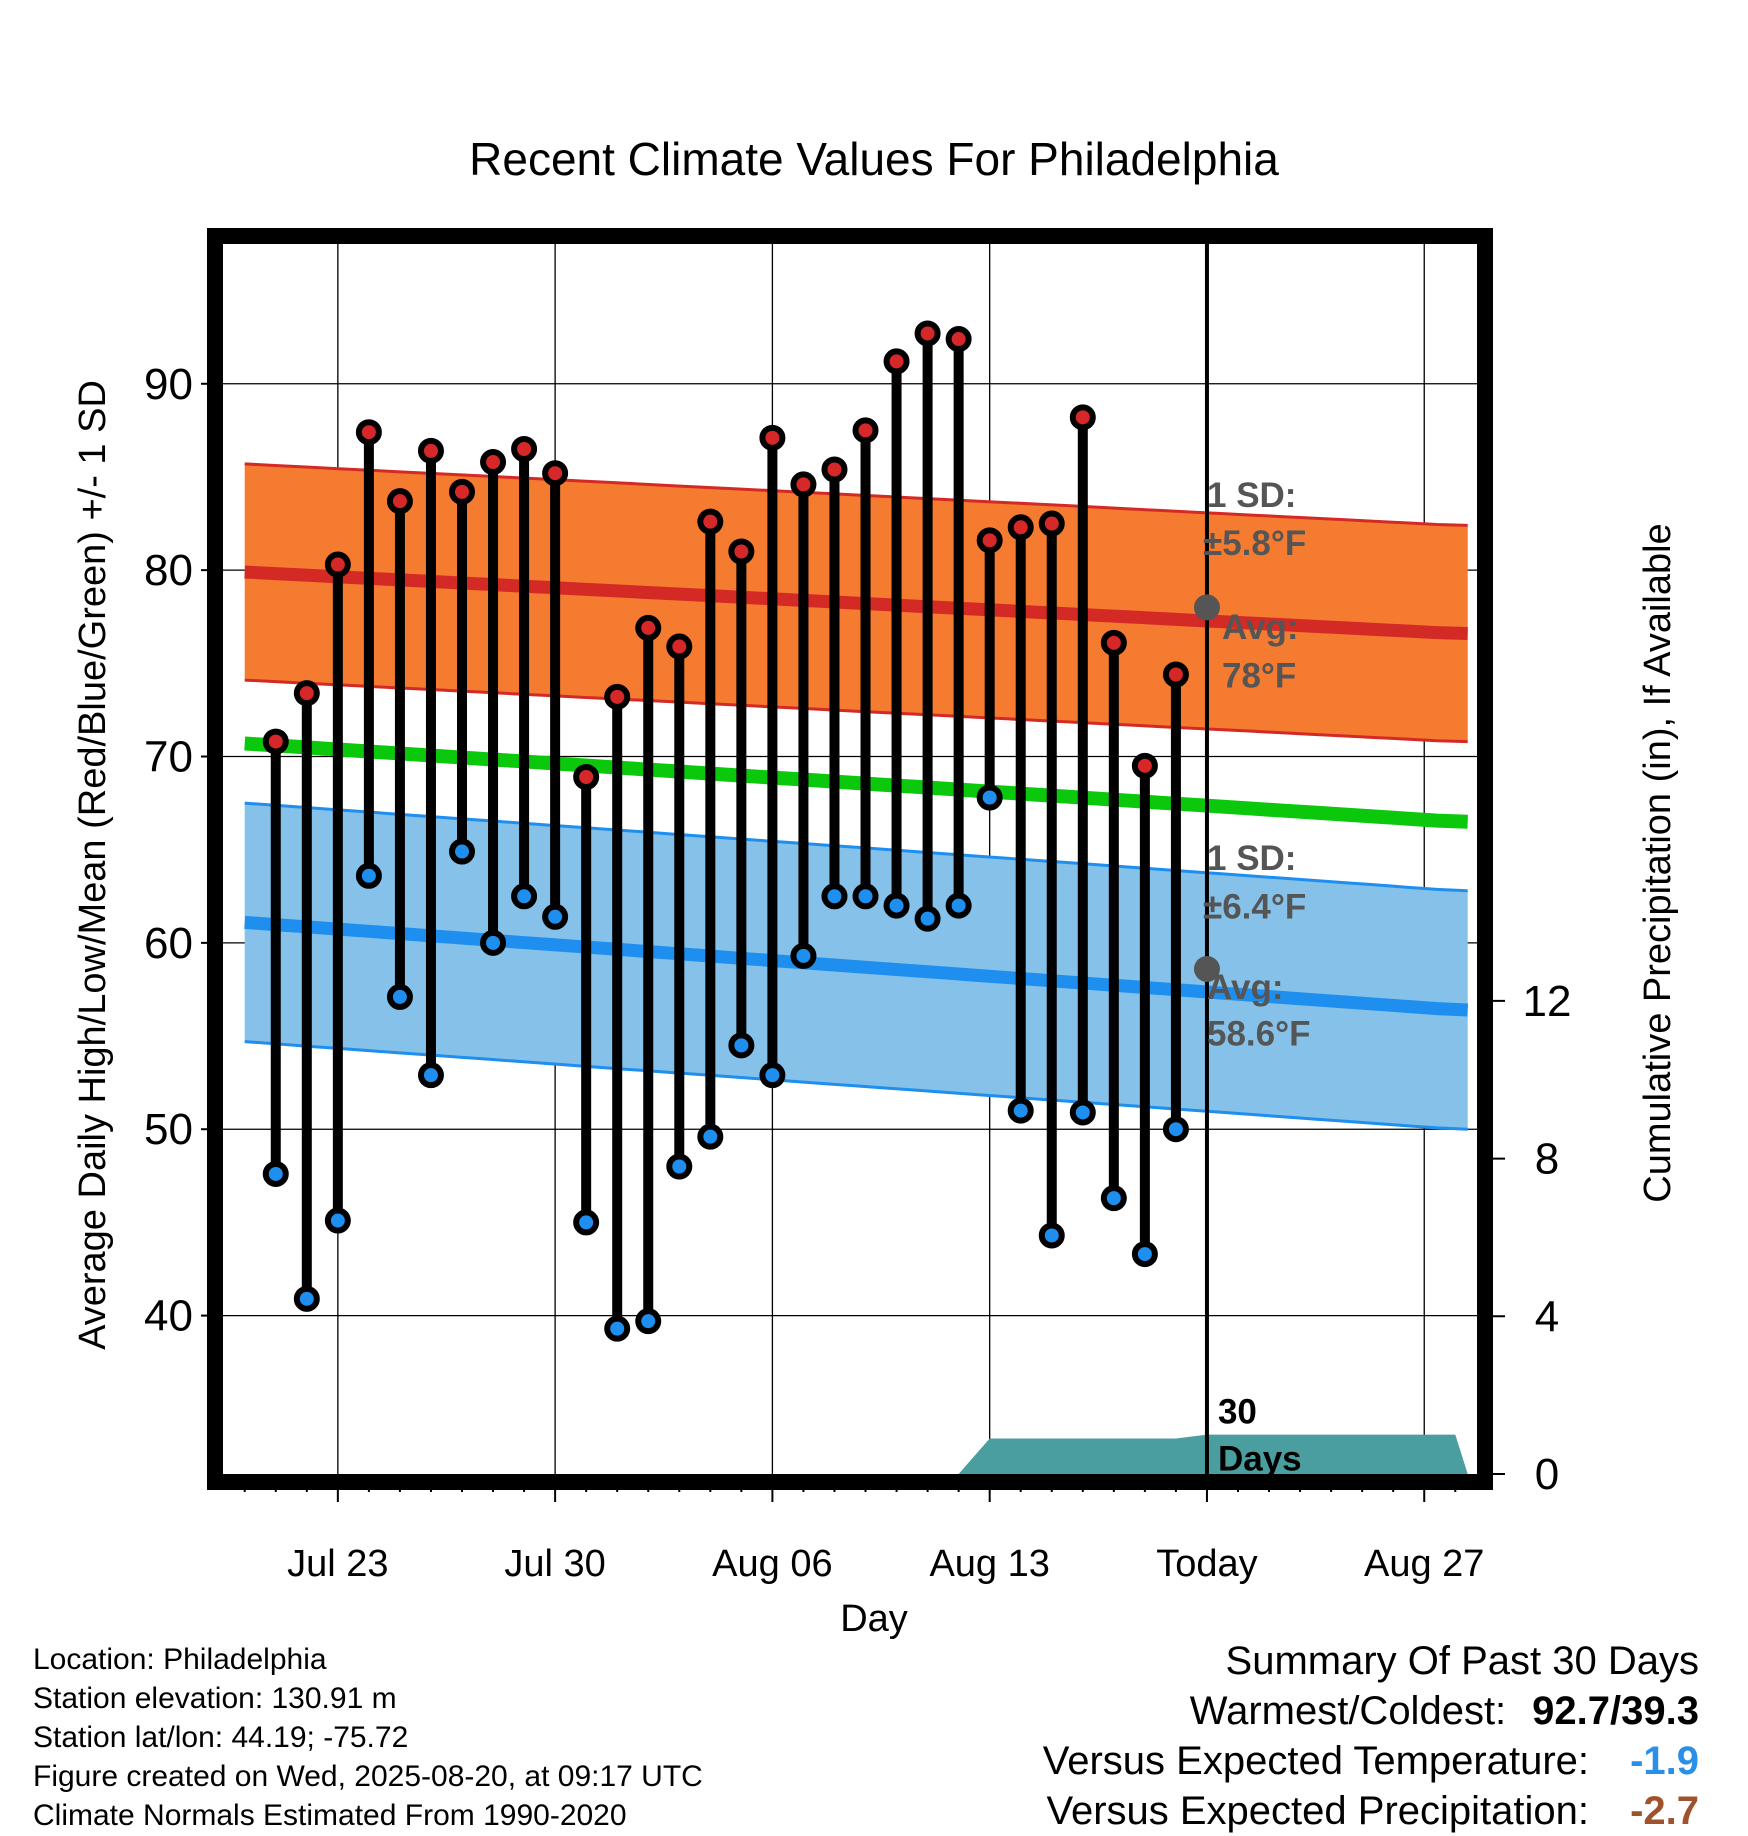 Image resolution: width=1748 pixels, height=1836 pixels. I want to click on high-sd-value: ±5.8°F, so click(1254, 543).